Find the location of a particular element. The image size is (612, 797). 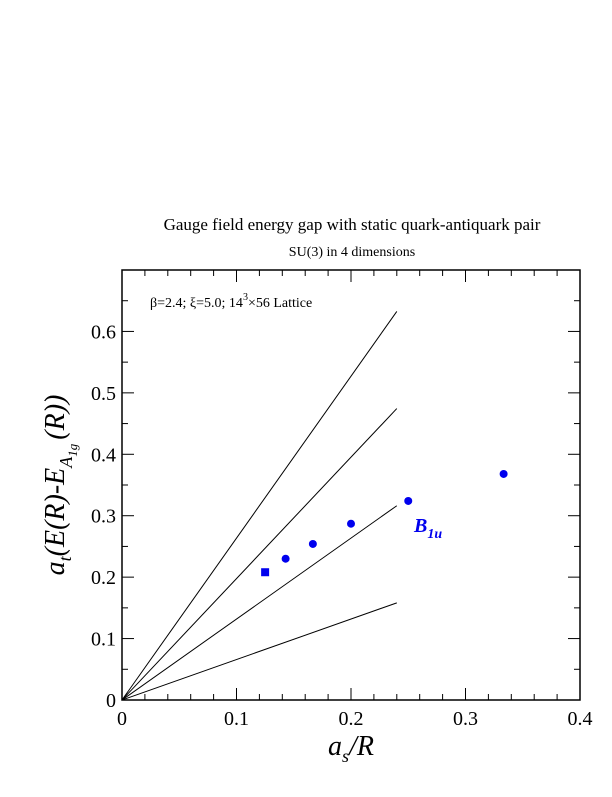

x-tick-label: 0.2 is located at coordinates (351, 719).